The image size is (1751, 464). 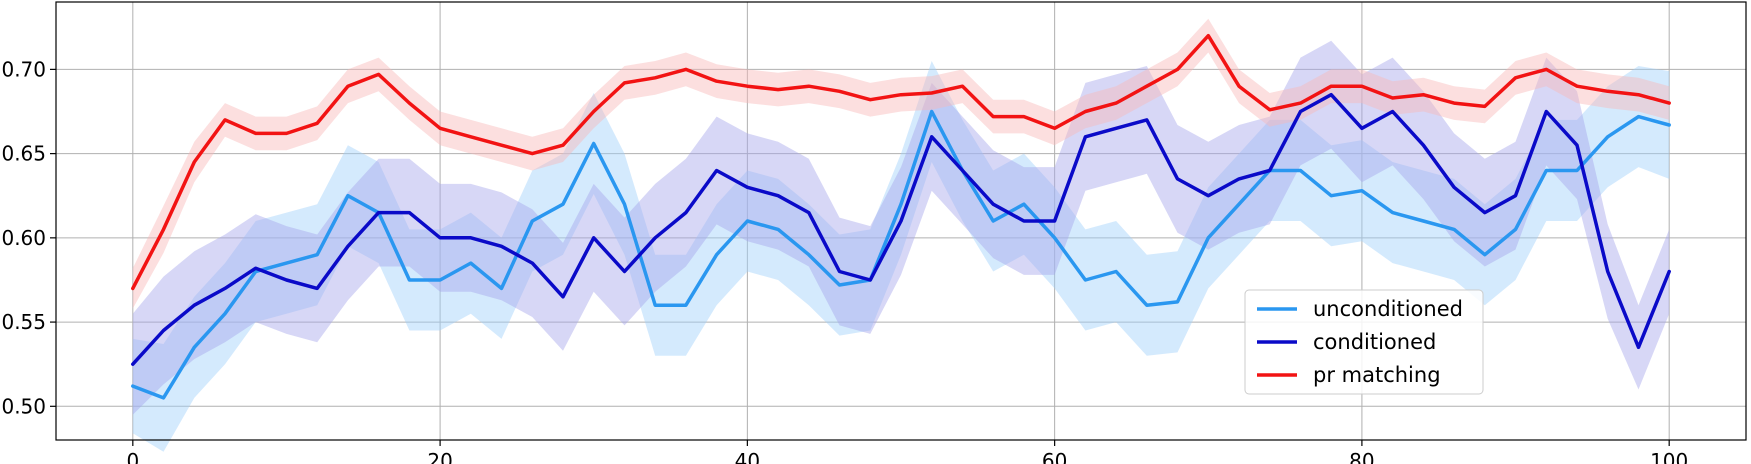 What do you see at coordinates (23, 154) in the screenshot?
I see `y-tick-label: 0.65` at bounding box center [23, 154].